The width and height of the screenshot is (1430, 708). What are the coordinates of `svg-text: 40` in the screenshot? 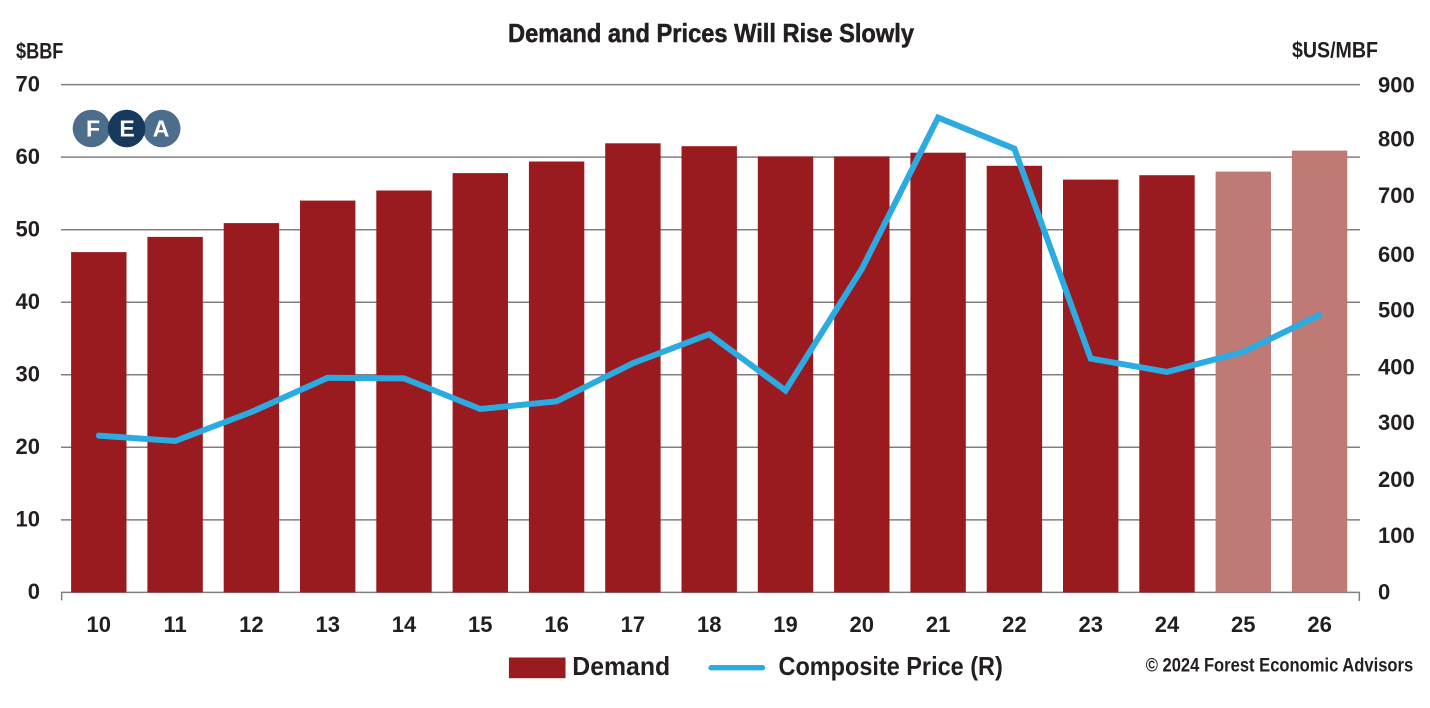 It's located at (28, 301).